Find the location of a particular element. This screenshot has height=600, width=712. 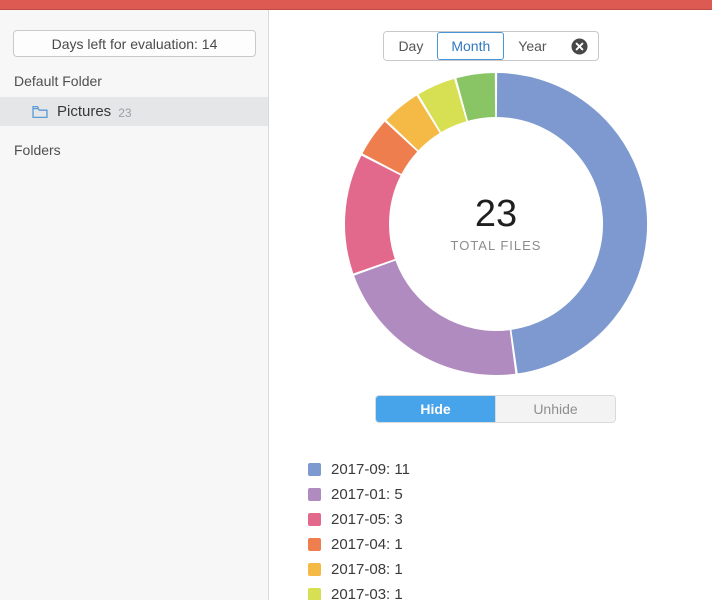

legend-item-2017-08: 2017-08: 1 is located at coordinates (359, 569).